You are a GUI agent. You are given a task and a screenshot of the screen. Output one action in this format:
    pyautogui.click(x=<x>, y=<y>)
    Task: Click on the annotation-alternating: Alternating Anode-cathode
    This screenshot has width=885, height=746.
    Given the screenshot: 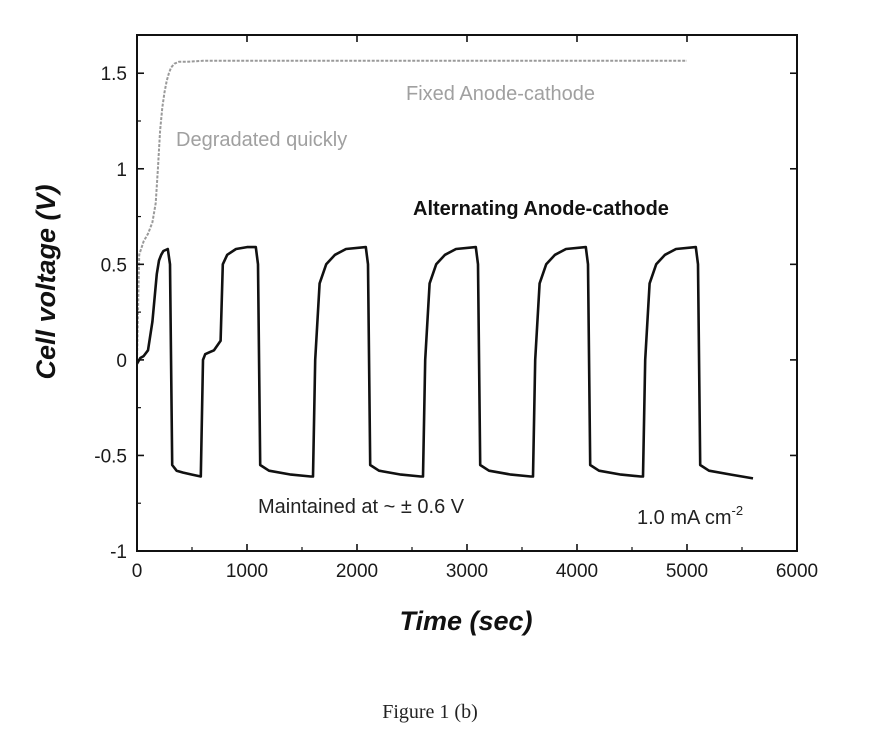 What is the action you would take?
    pyautogui.click(x=541, y=209)
    